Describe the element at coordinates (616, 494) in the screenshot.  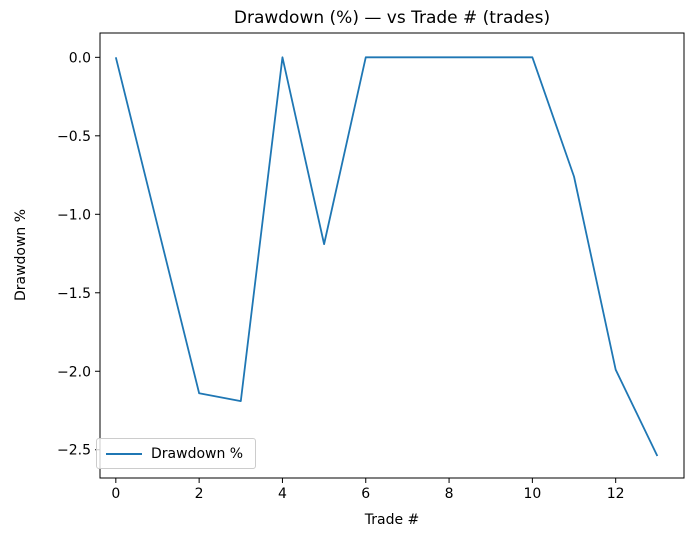
I see `x-tick-label: 12` at that location.